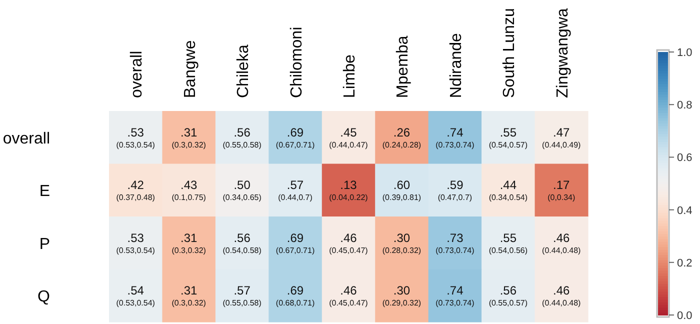  What do you see at coordinates (402, 137) in the screenshot?
I see `data-label: .26 (0.24,0.28)` at bounding box center [402, 137].